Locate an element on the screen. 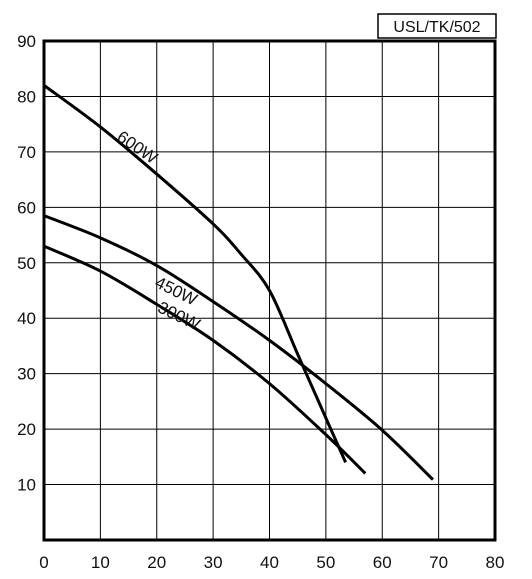  x-tick-label-20: 20 is located at coordinates (156, 562).